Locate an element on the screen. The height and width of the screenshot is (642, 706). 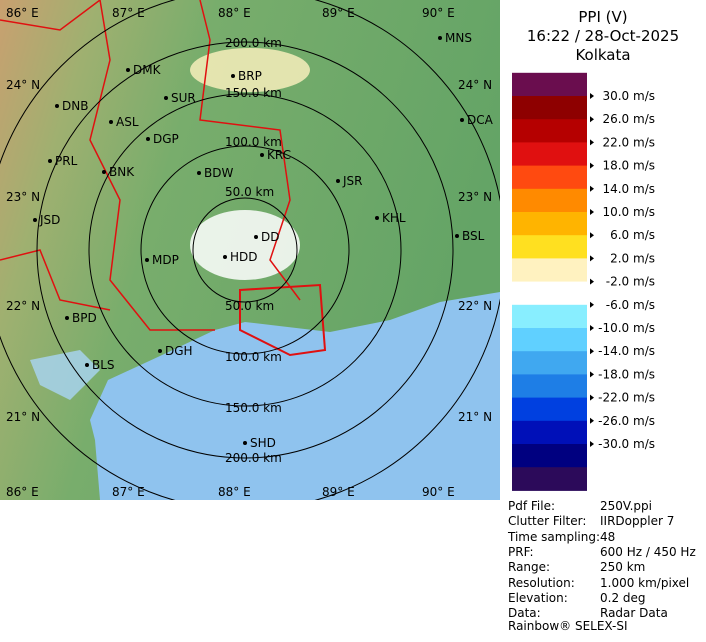
legend-label: -22.0 m/s is located at coordinates (626, 398).